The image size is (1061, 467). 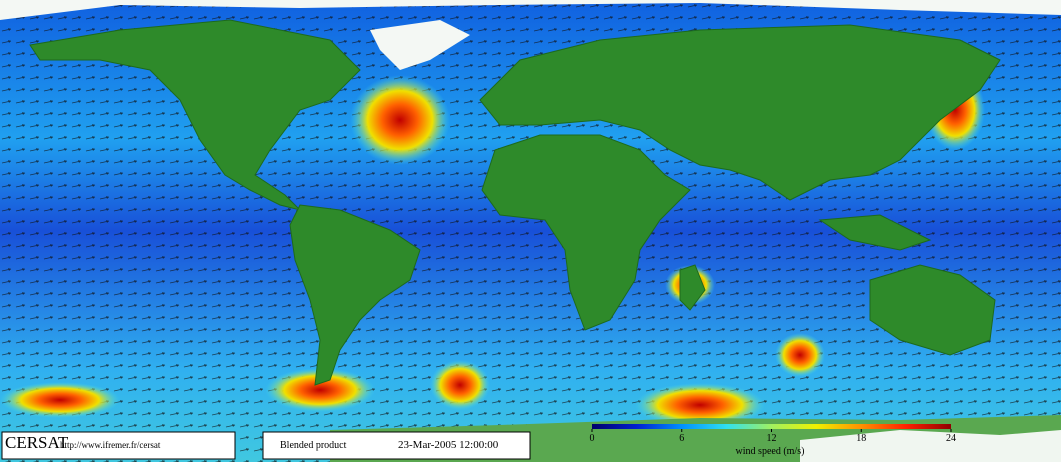 I want to click on colorbar-label: wind speed (m/s), so click(x=770, y=451).